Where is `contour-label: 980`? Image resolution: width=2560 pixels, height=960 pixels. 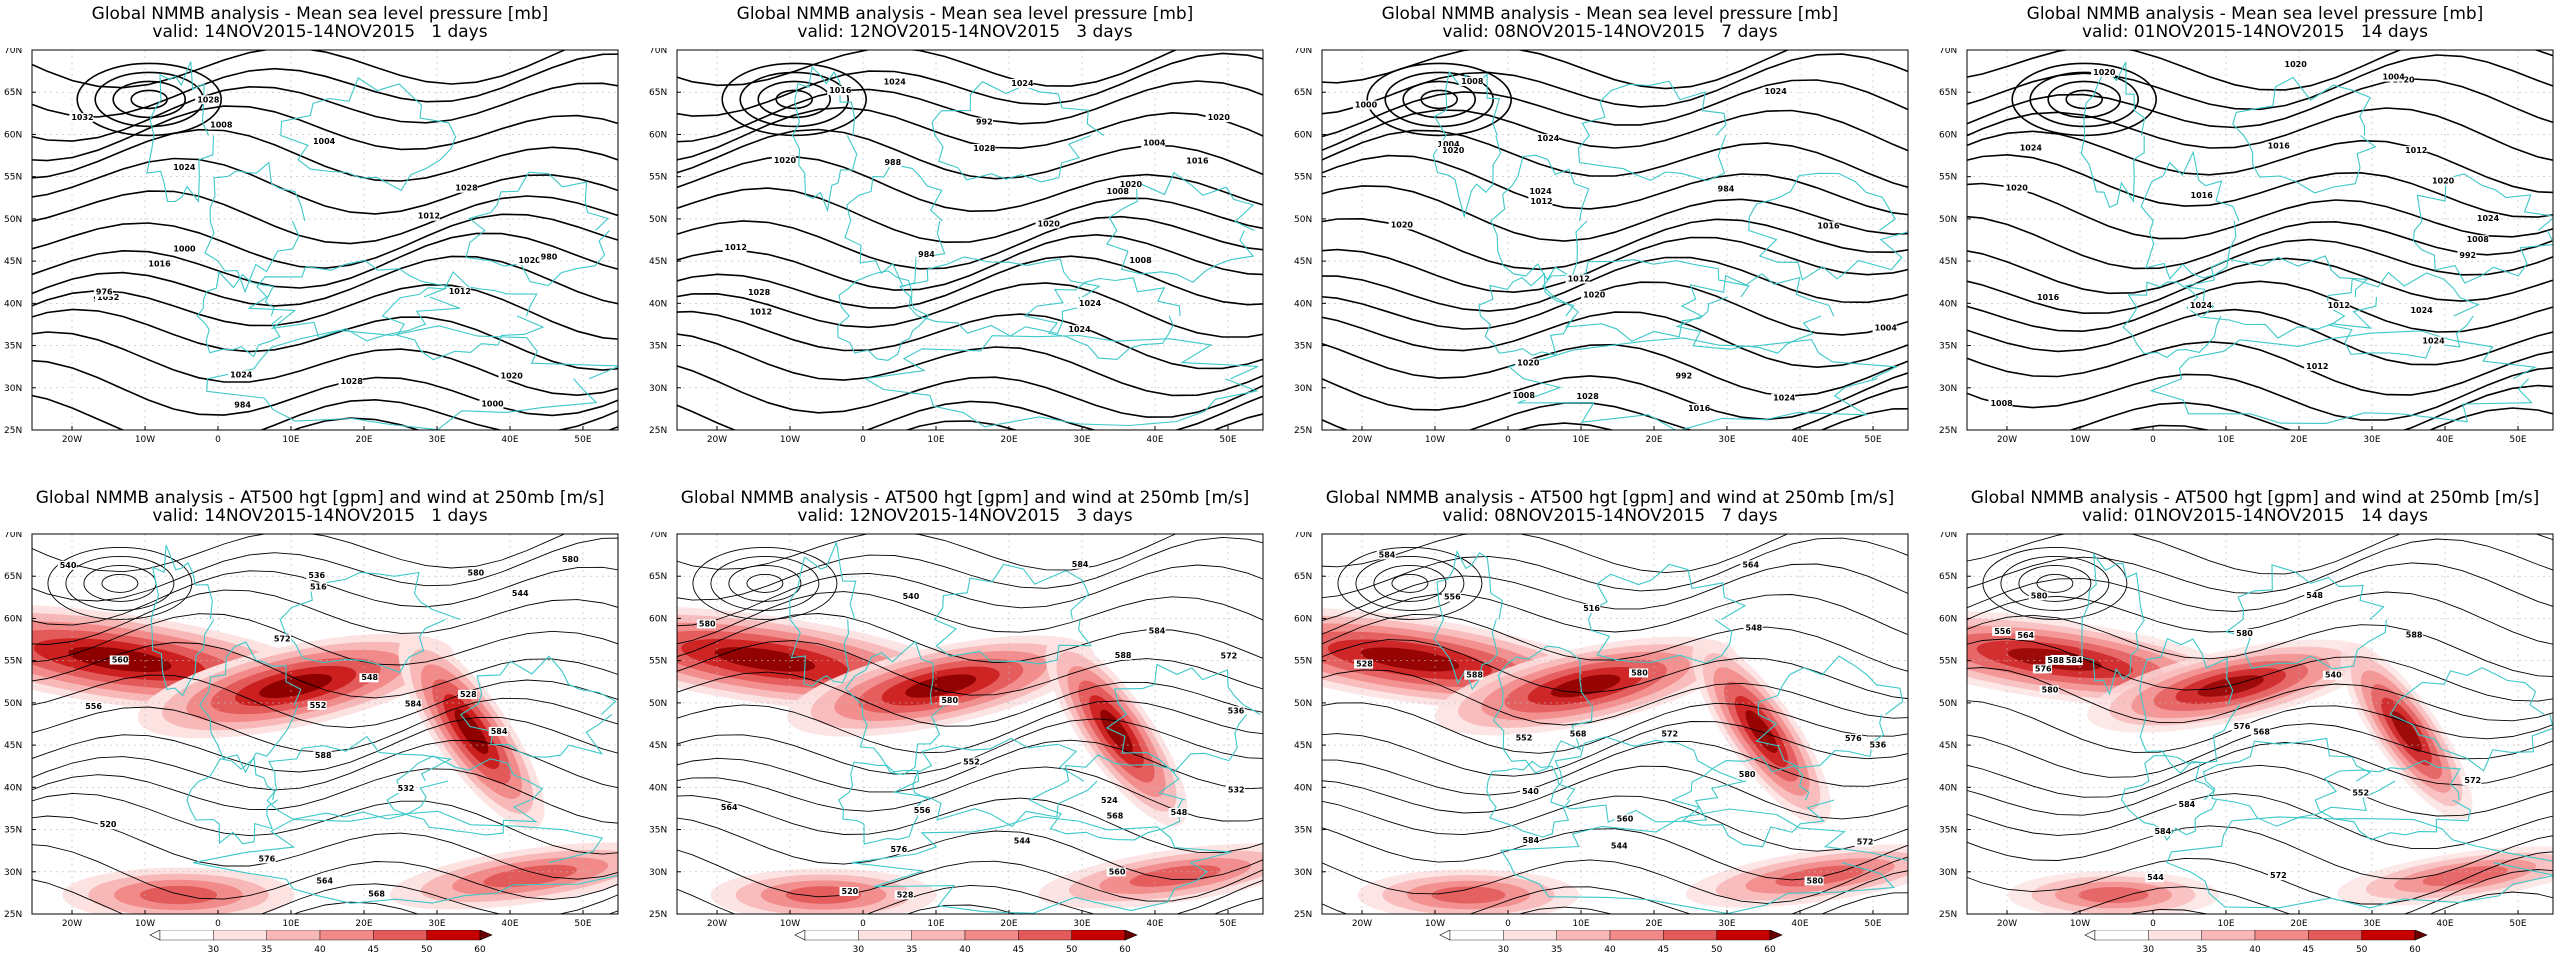
contour-label: 980 is located at coordinates (549, 257).